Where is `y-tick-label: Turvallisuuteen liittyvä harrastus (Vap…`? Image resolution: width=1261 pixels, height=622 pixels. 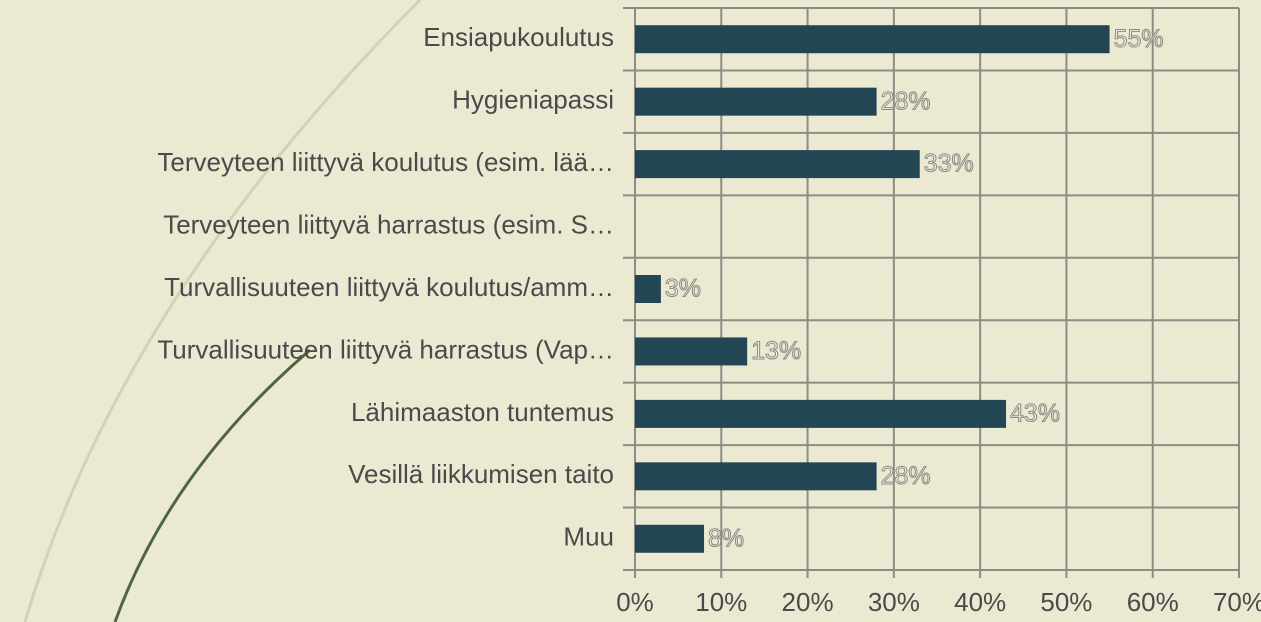 y-tick-label: Turvallisuuteen liittyvä harrastus (Vap… is located at coordinates (385, 349).